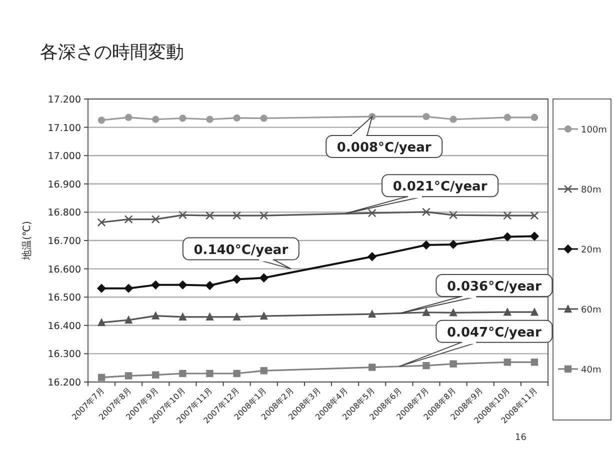 This screenshot has width=614, height=462. I want to click on y-tick-label: 16.800, so click(64, 213).